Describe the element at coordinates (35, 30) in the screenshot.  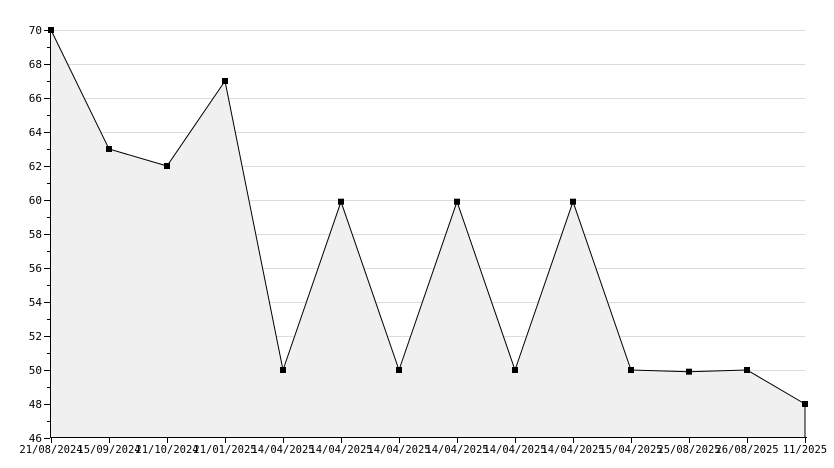
I see `y-tick-label: 70` at that location.